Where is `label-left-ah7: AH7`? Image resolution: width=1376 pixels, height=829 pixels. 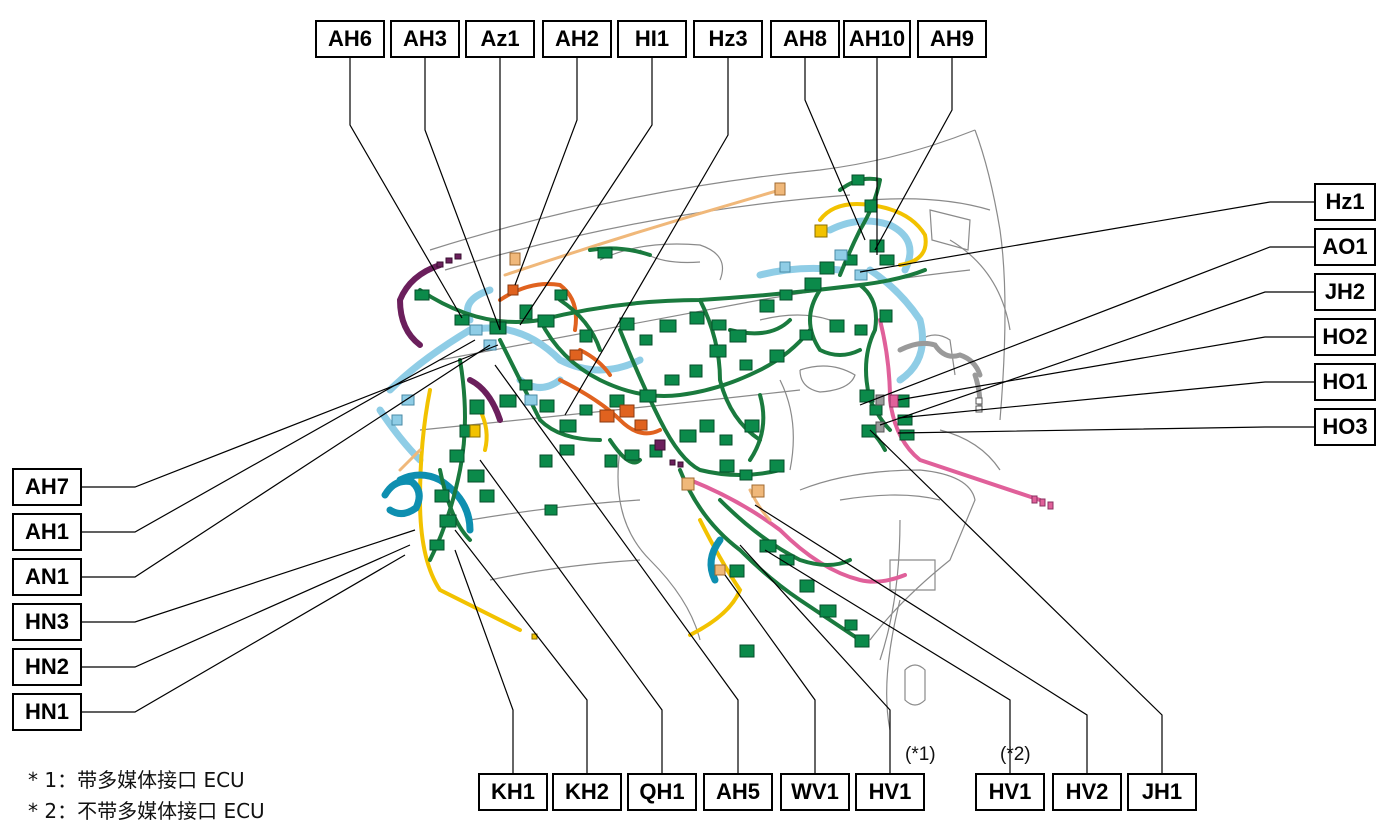
label-left-ah7: AH7 is located at coordinates (47, 487).